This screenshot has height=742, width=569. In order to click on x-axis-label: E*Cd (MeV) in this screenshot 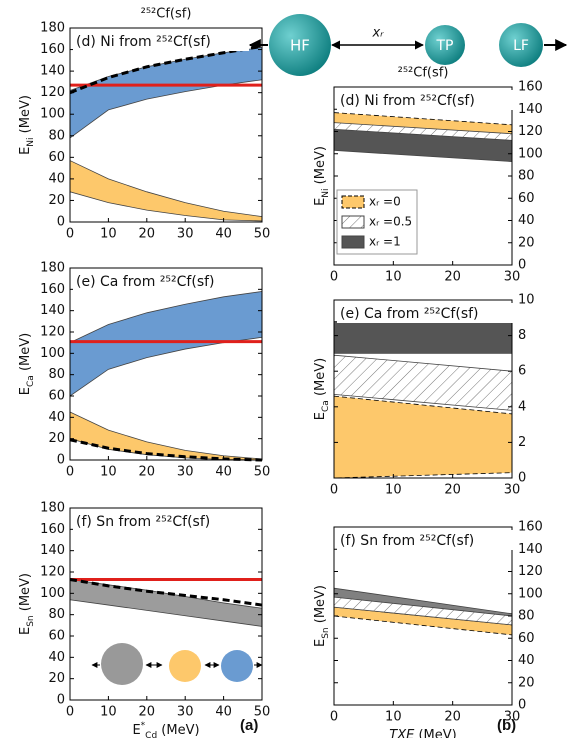, I will do `click(165, 730)`.